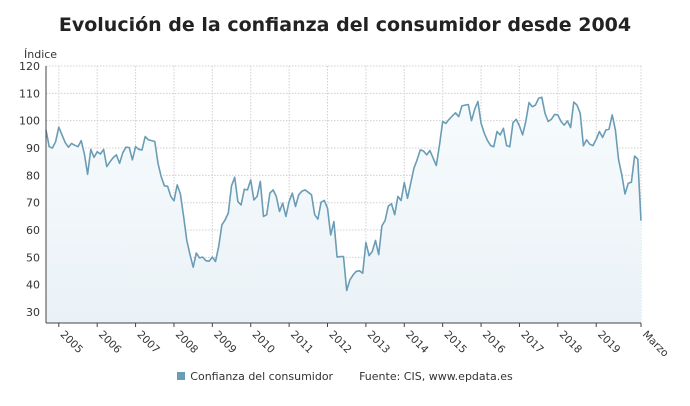  Describe the element at coordinates (417, 343) in the screenshot. I see `x-tick-label: 2014` at that location.